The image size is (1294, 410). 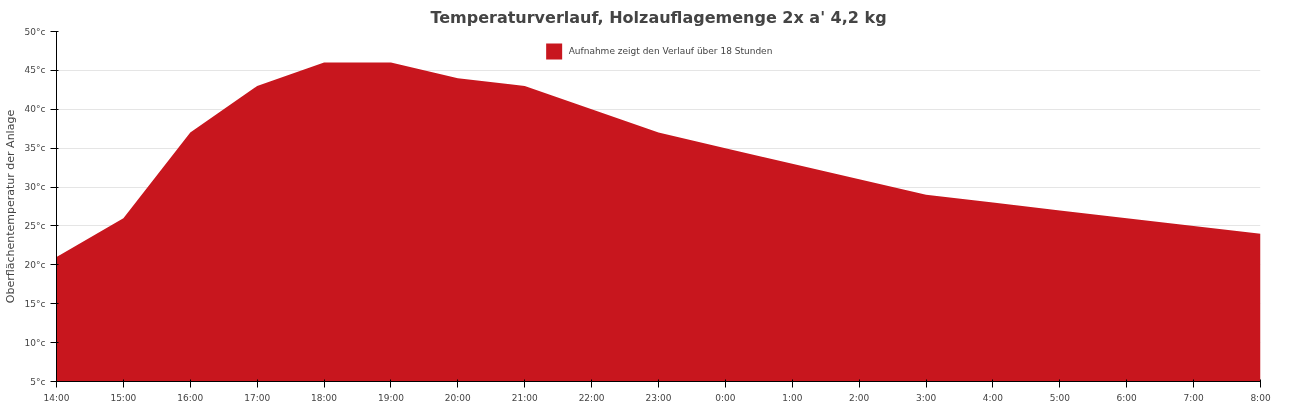 I want to click on x-tick-label: 0:00, so click(x=725, y=397).